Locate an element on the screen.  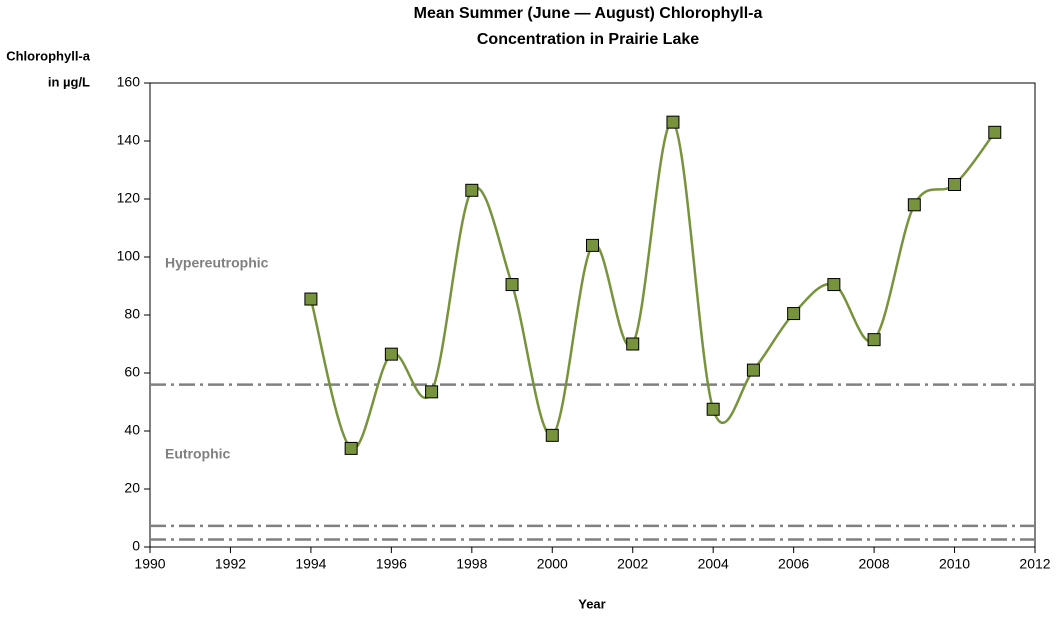
x-tick-label: 1990 is located at coordinates (149, 564).